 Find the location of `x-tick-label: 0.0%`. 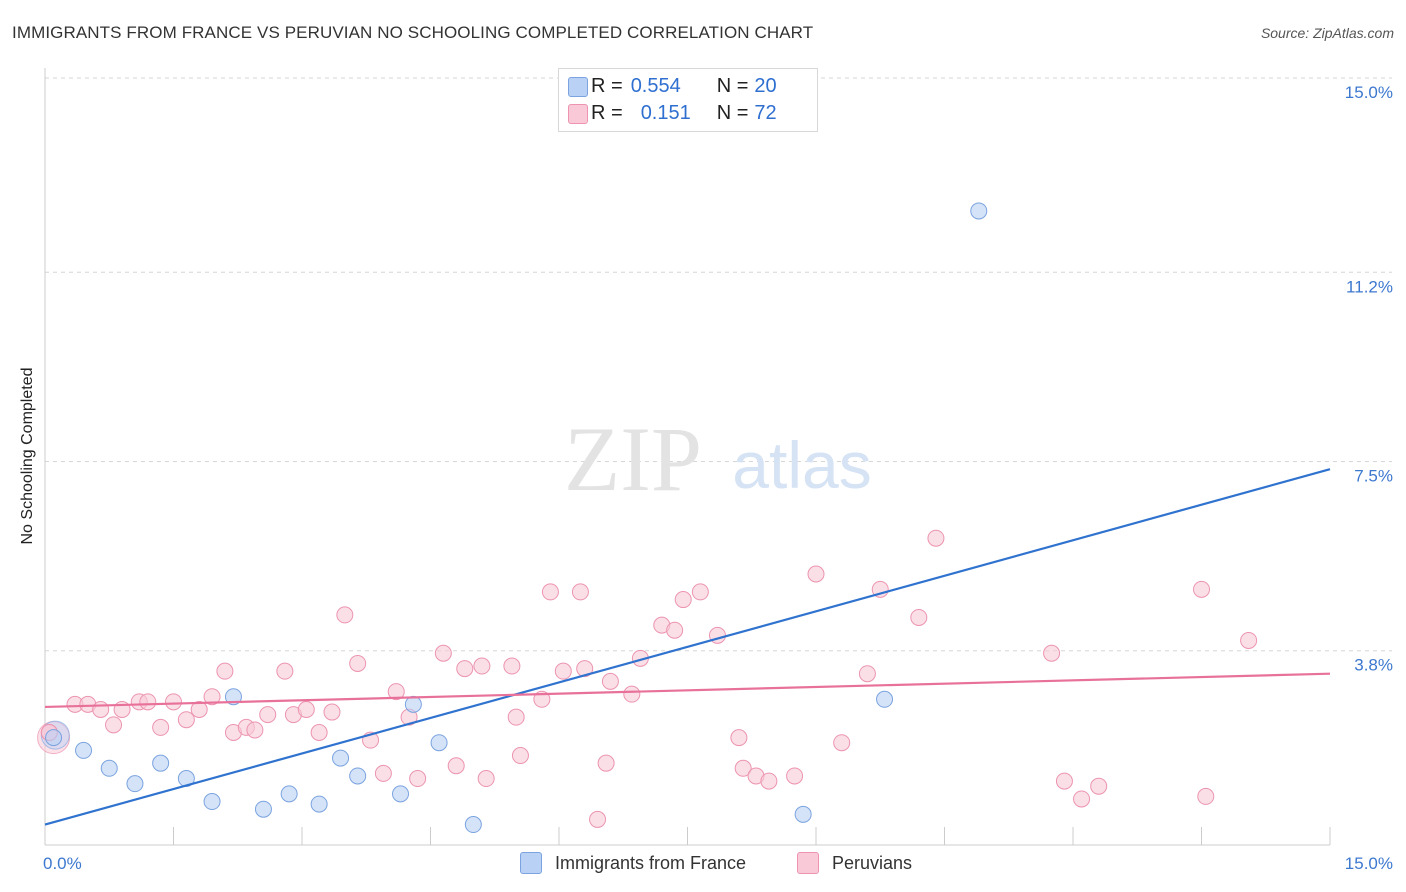

x-tick-label: 0.0% is located at coordinates (62, 863).